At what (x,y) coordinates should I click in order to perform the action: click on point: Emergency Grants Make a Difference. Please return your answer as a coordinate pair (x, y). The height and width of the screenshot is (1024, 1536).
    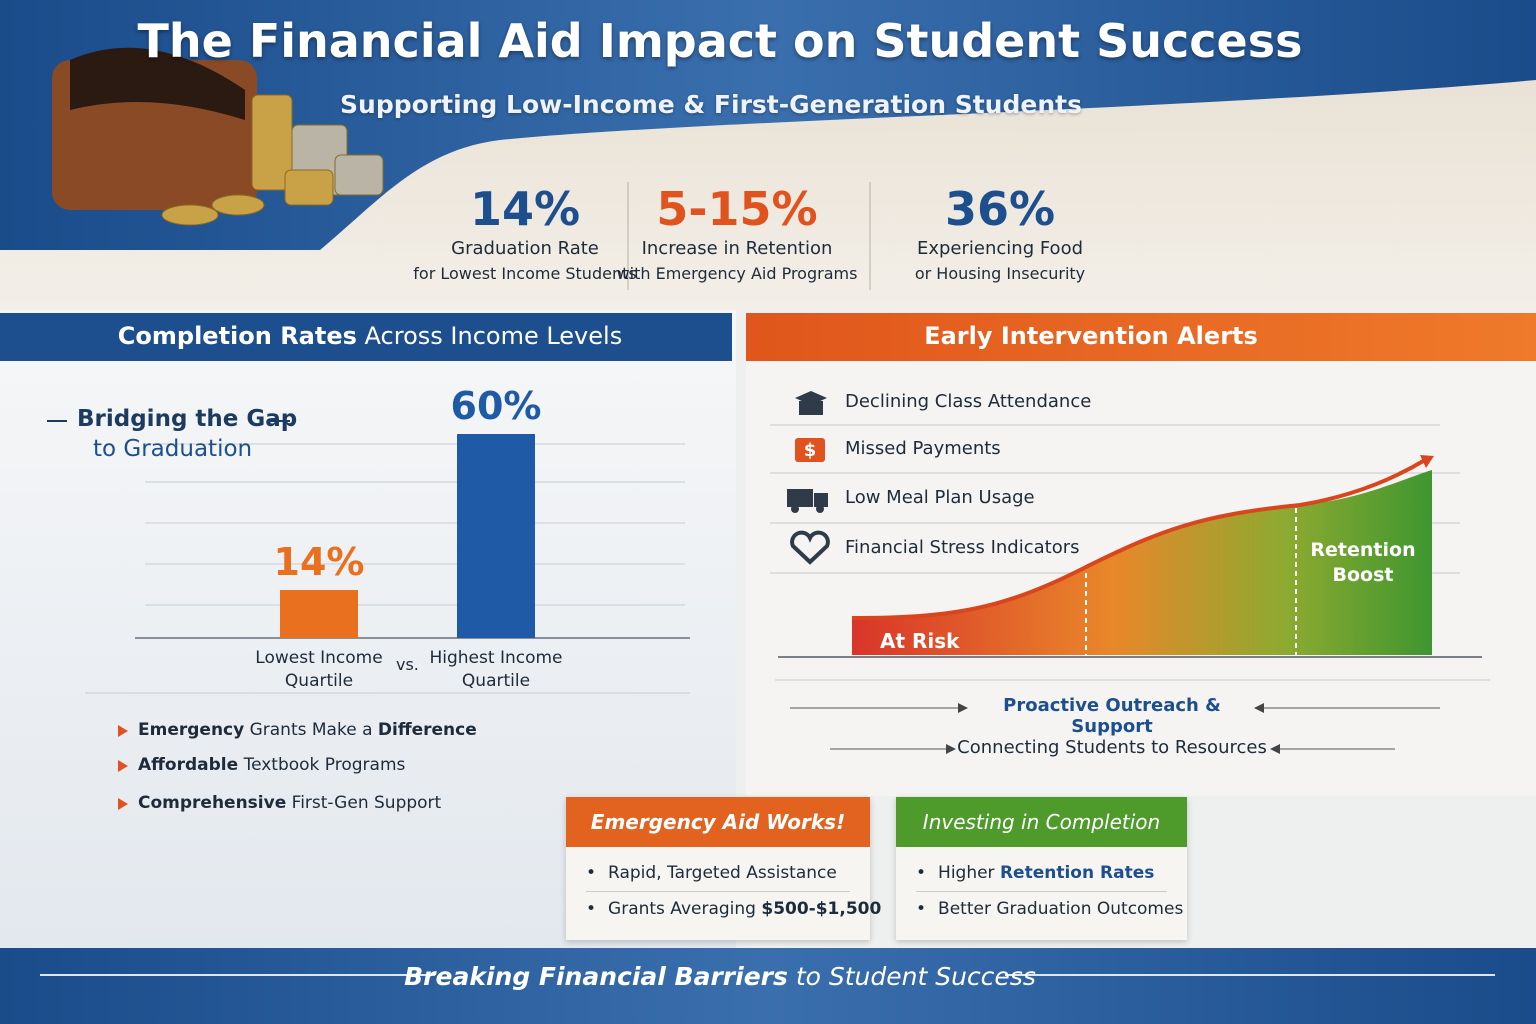
    Looking at the image, I should click on (307, 730).